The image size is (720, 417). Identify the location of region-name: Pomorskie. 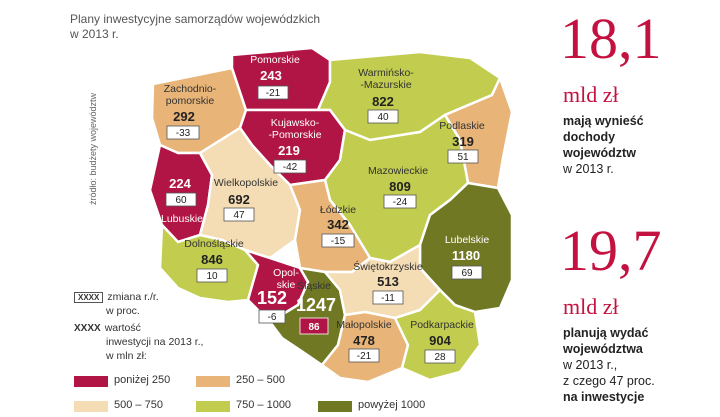
(275, 60).